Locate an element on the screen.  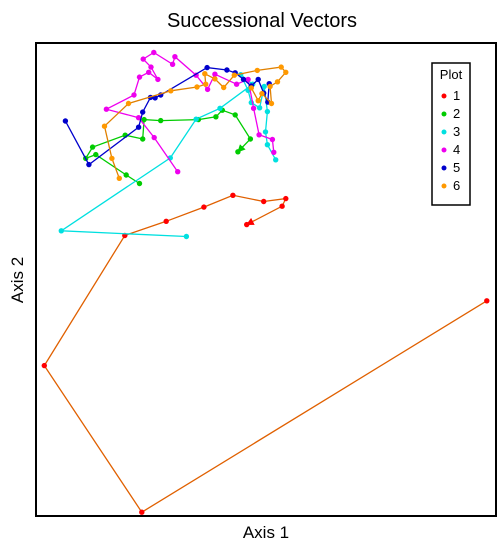
legend-box is located at coordinates (451, 134).